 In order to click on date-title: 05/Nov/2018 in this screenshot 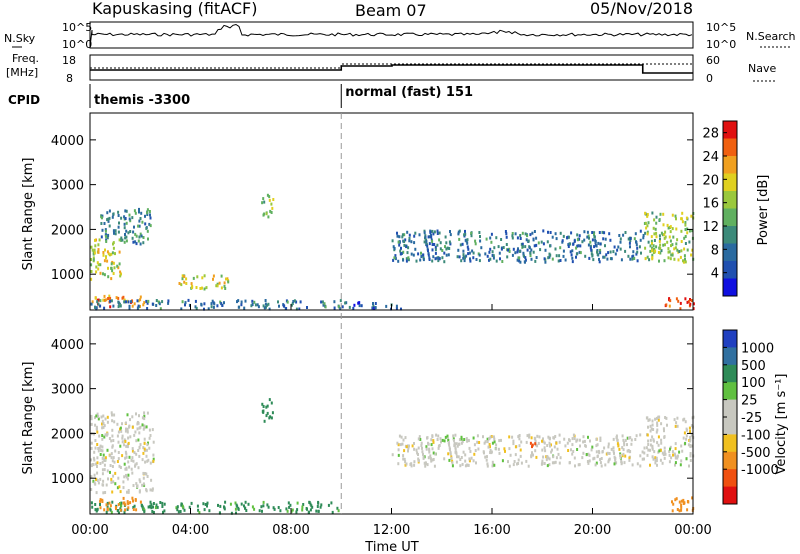, I will do `click(641, 9)`.